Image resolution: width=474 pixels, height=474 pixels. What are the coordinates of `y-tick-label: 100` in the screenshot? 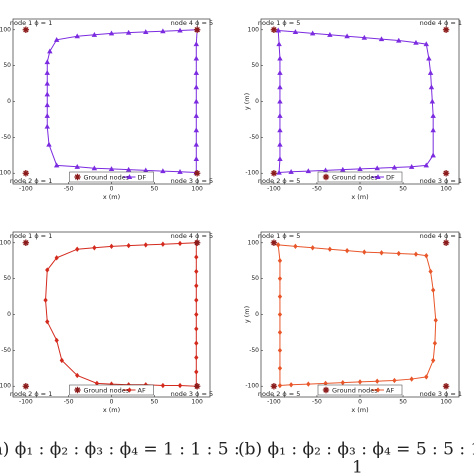 It's located at (5, 29).